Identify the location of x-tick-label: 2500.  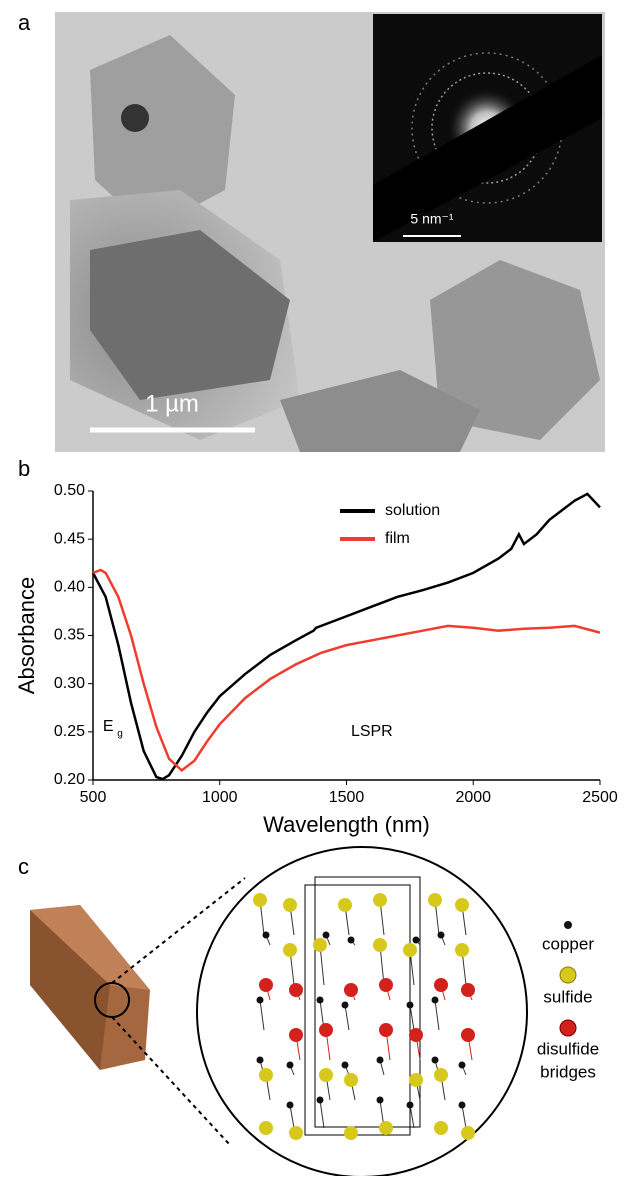
(600, 797).